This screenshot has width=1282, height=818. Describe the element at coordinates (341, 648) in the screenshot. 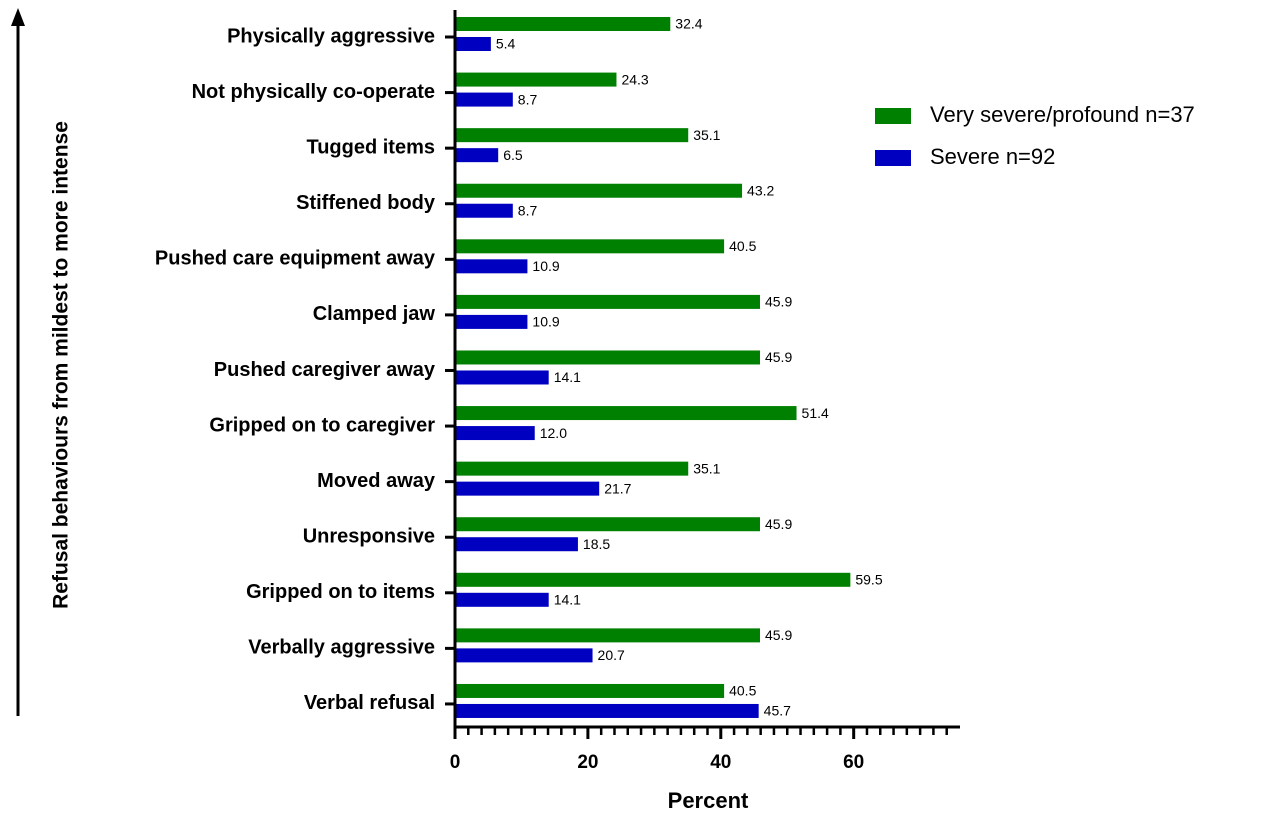

I see `y-tick-label: Verbally aggressive` at that location.